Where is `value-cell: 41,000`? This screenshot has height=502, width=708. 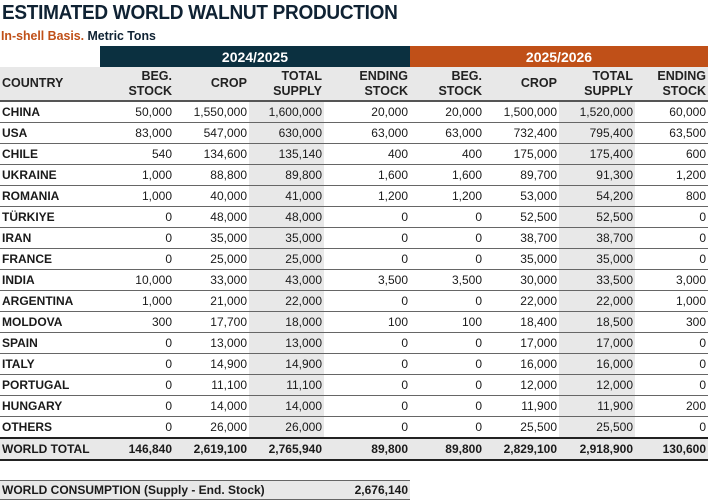
value-cell: 41,000 is located at coordinates (286, 196).